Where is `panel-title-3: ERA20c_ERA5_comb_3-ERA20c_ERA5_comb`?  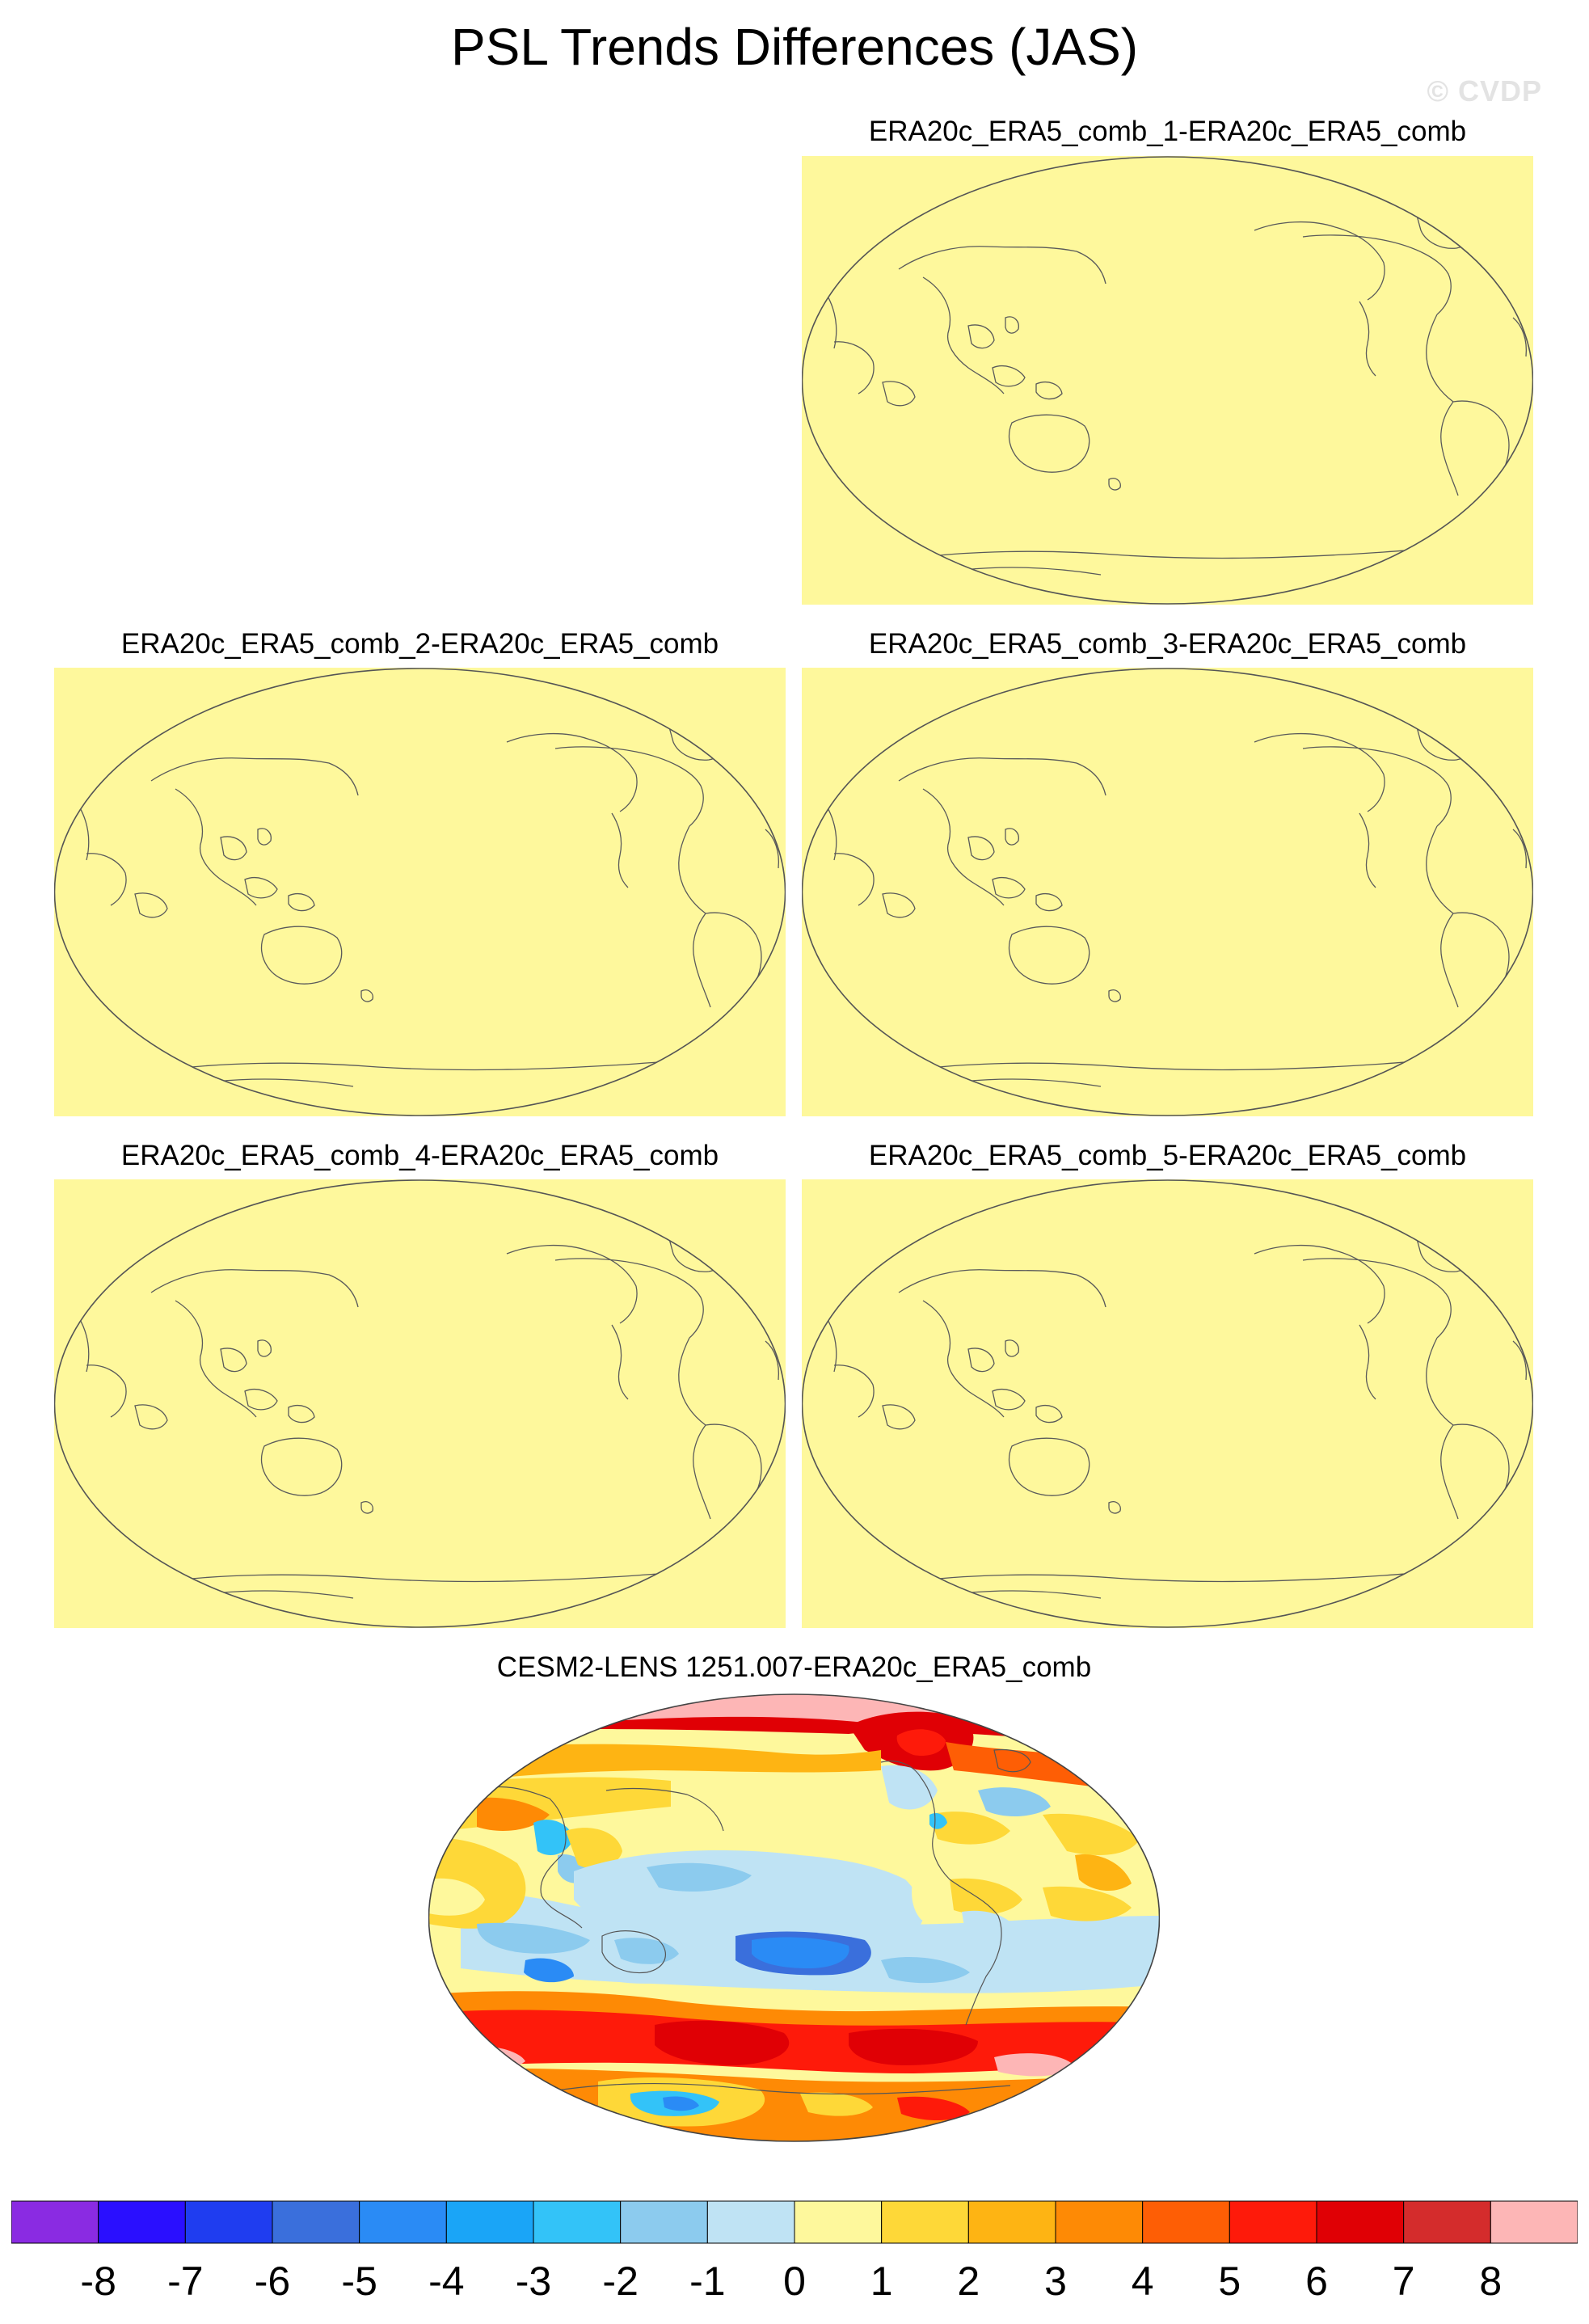 panel-title-3: ERA20c_ERA5_comb_3-ERA20c_ERA5_comb is located at coordinates (1167, 644).